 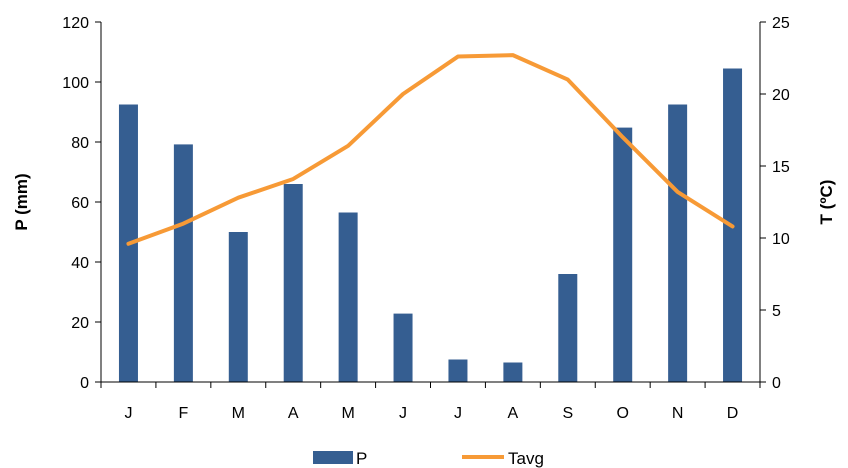 I want to click on x-tick-label: O, so click(x=622, y=413).